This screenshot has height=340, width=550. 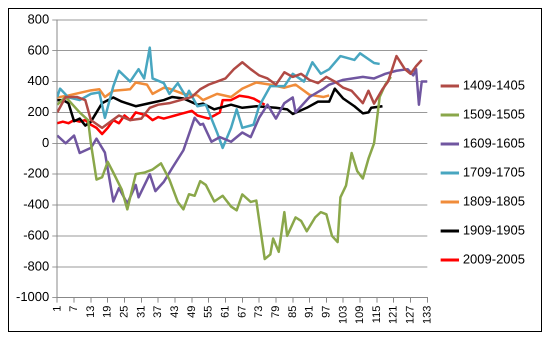 What do you see at coordinates (90, 312) in the screenshot?
I see `x-tick-label: 13` at bounding box center [90, 312].